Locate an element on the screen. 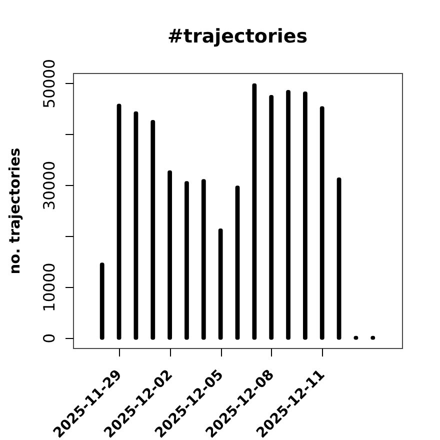  y-axis-title: no. trajectories is located at coordinates (15, 211).